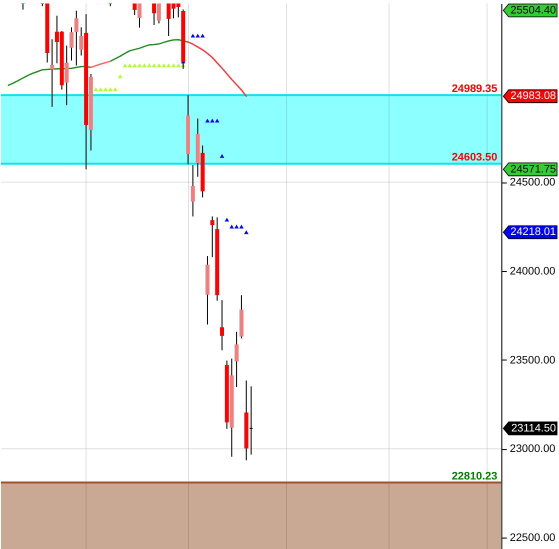 The image size is (559, 549). What do you see at coordinates (533, 538) in the screenshot?
I see `y-tick-label: 22500.00` at bounding box center [533, 538].